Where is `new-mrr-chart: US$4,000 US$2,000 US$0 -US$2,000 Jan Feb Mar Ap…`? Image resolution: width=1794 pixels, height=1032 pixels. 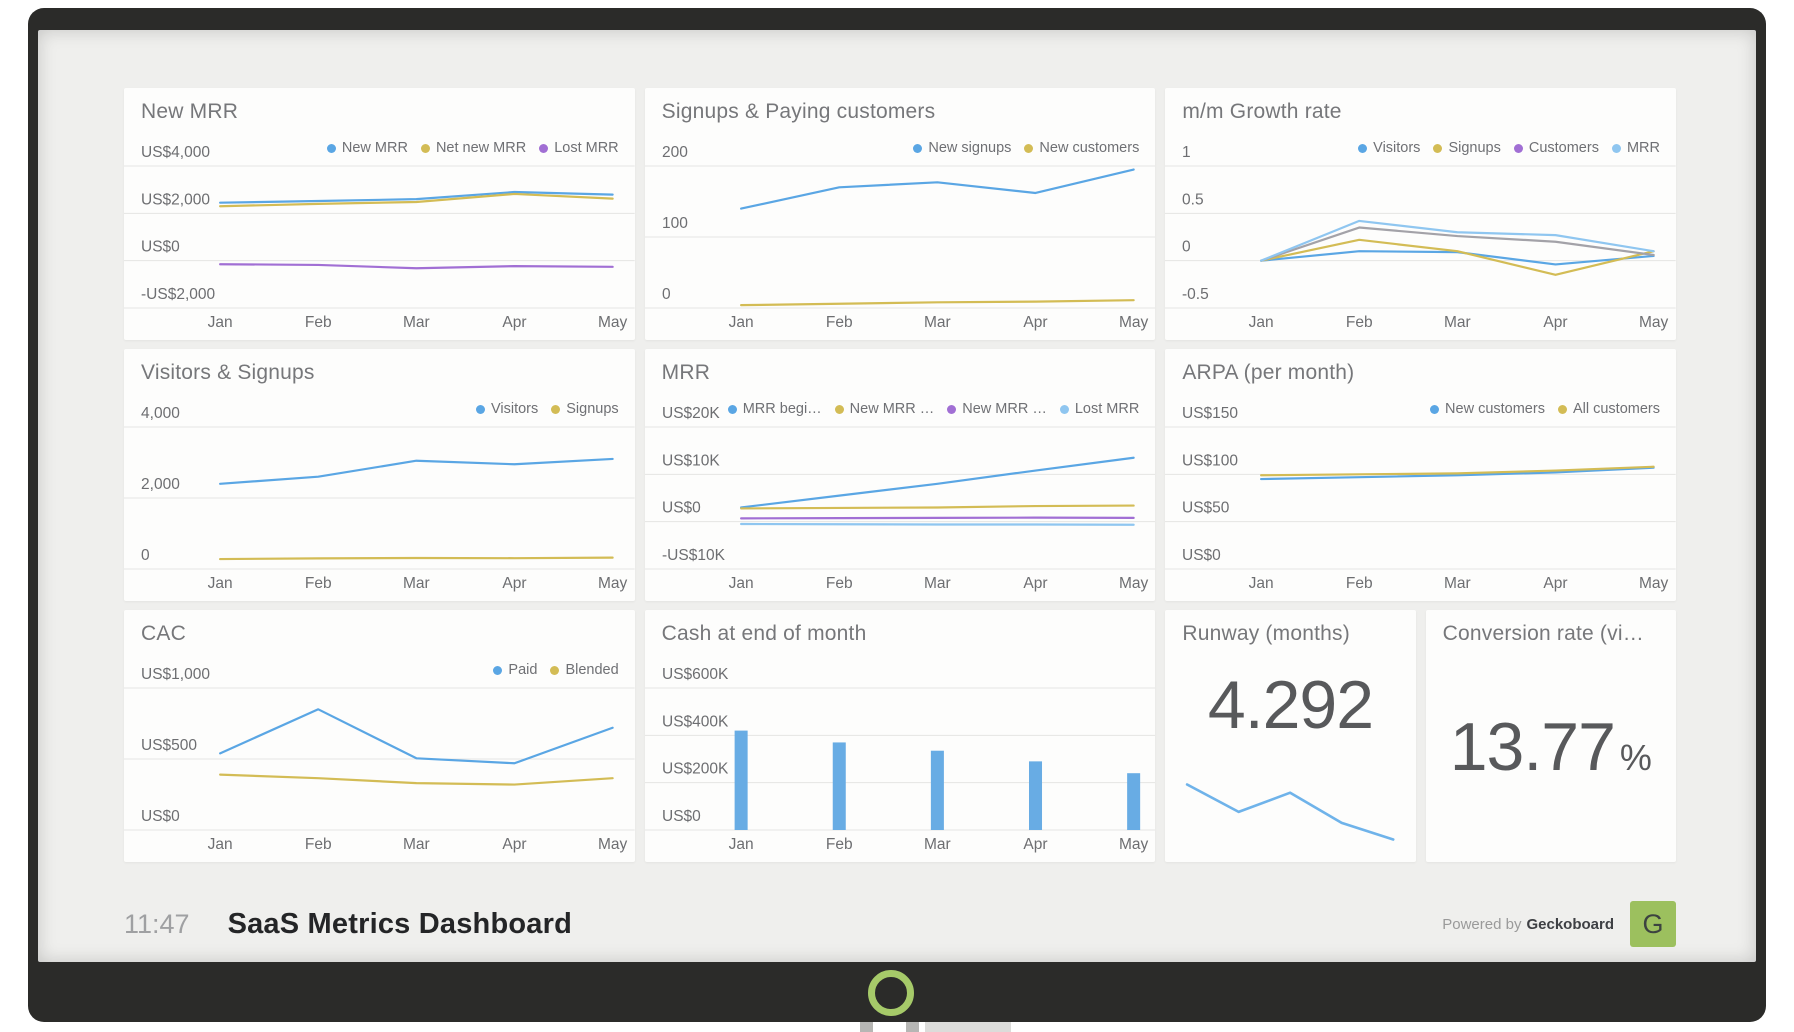 new-mrr-chart: US$4,000 US$2,000 US$0 -US$2,000 Jan Feb Mar Ap… is located at coordinates (379, 237).